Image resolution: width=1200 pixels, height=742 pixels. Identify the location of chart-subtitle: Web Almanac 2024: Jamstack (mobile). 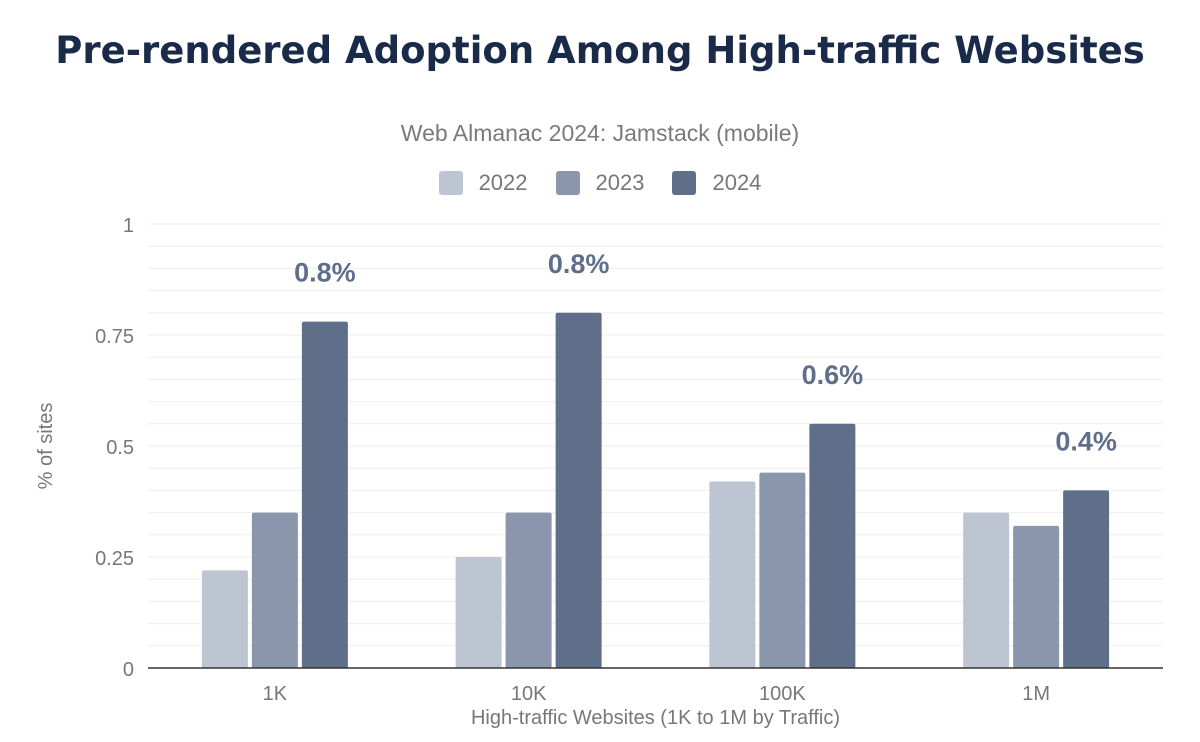
(600, 133).